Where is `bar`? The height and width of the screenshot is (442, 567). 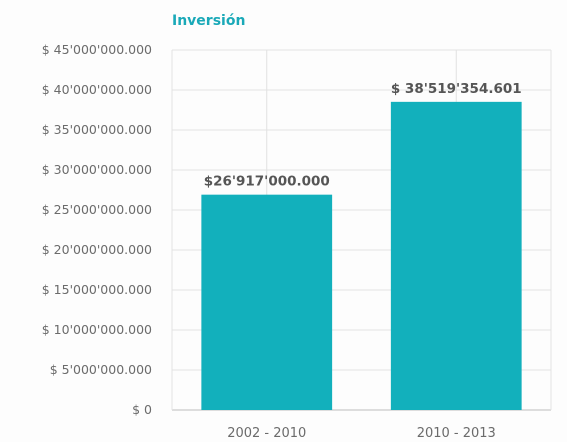
bar is located at coordinates (266, 302).